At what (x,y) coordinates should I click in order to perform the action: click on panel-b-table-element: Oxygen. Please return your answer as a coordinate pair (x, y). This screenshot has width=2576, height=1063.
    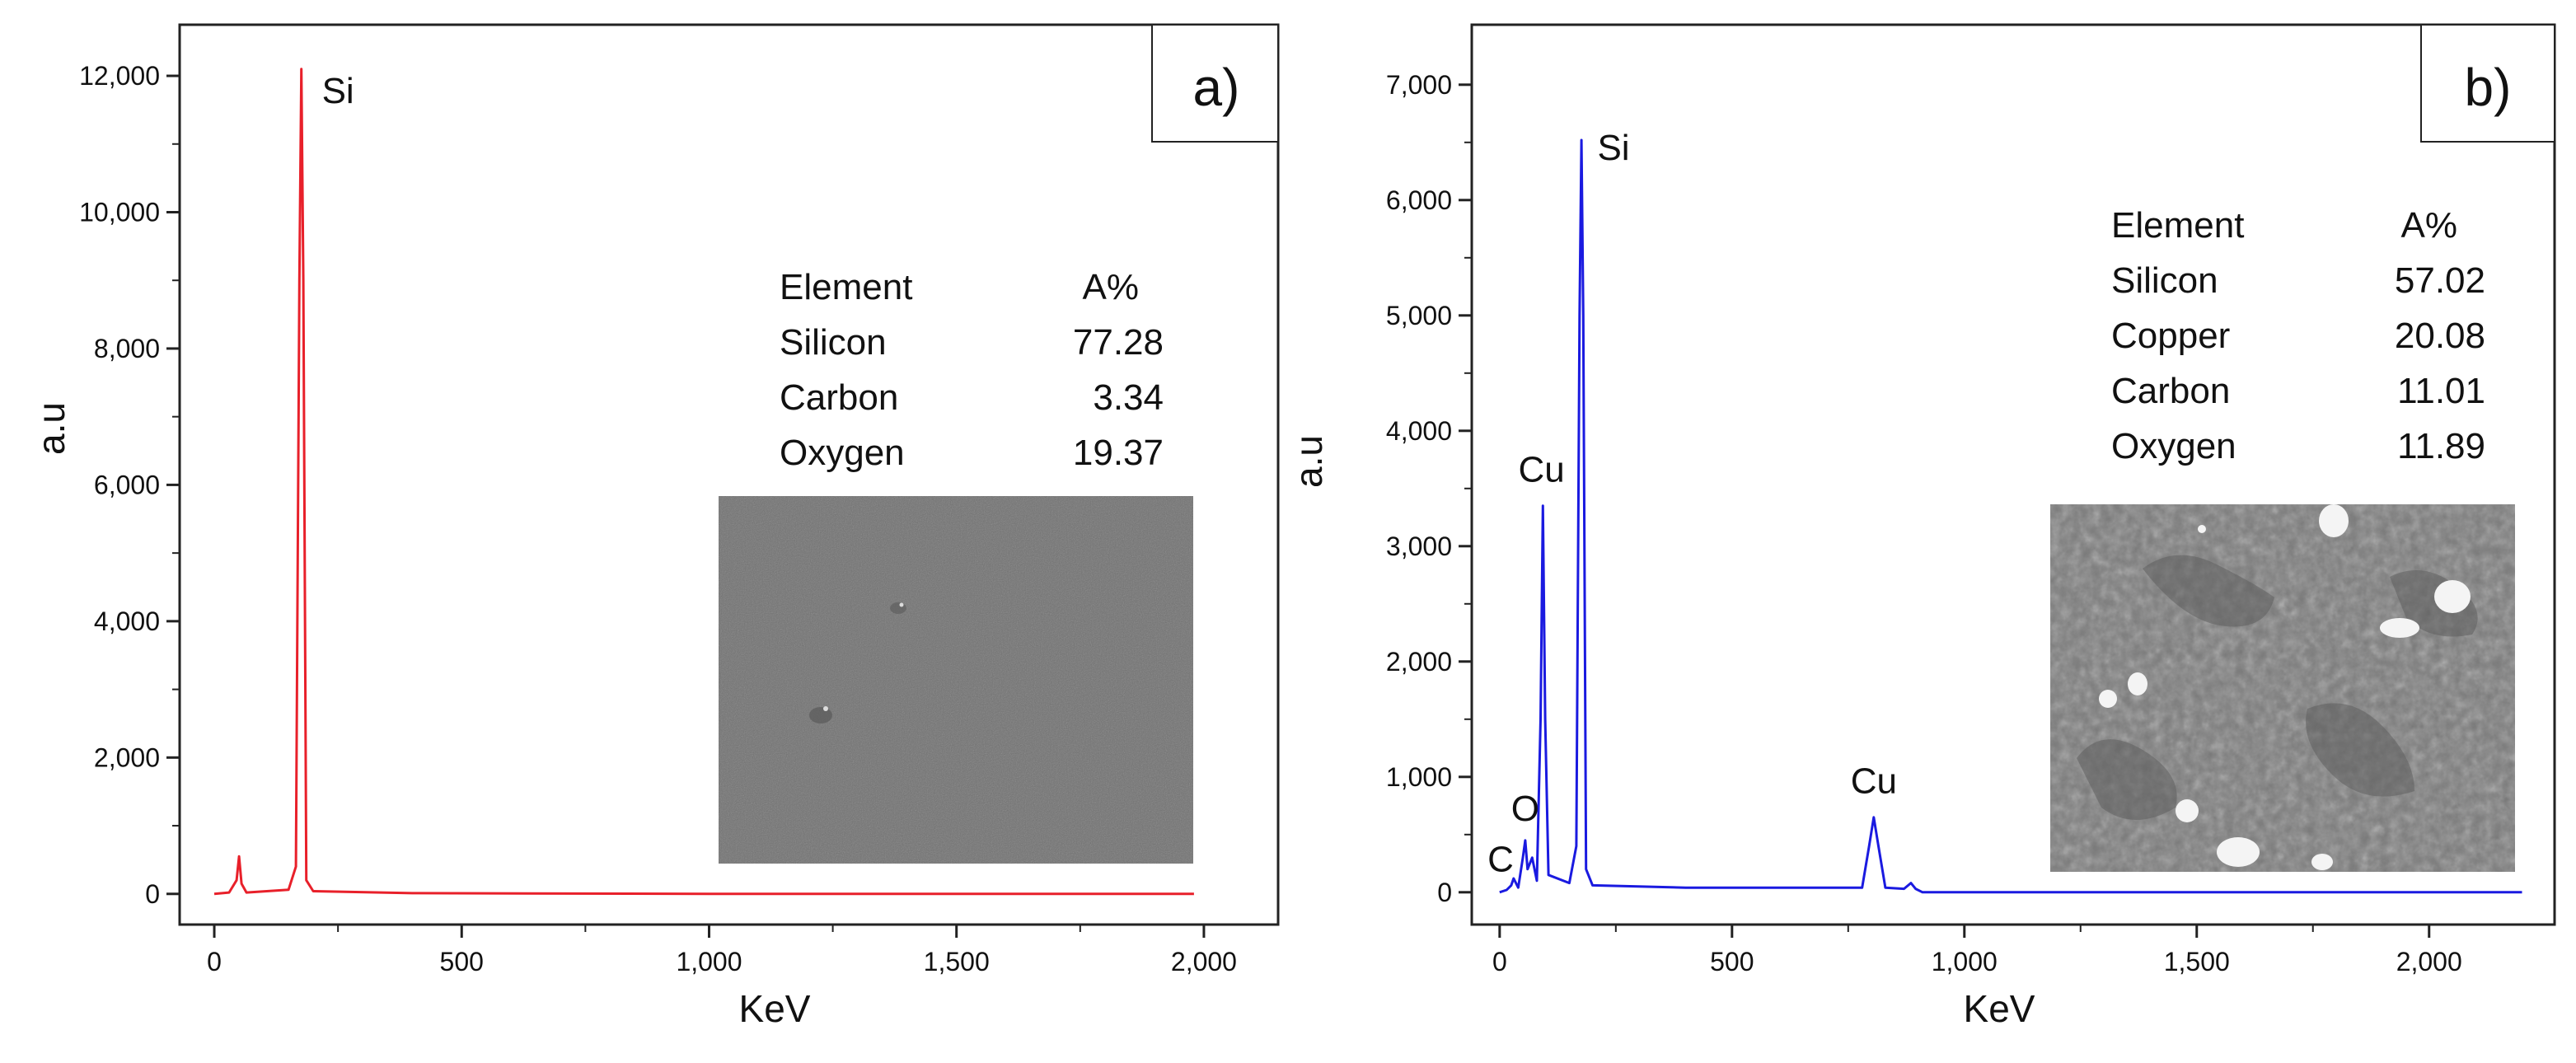
    Looking at the image, I should click on (2173, 446).